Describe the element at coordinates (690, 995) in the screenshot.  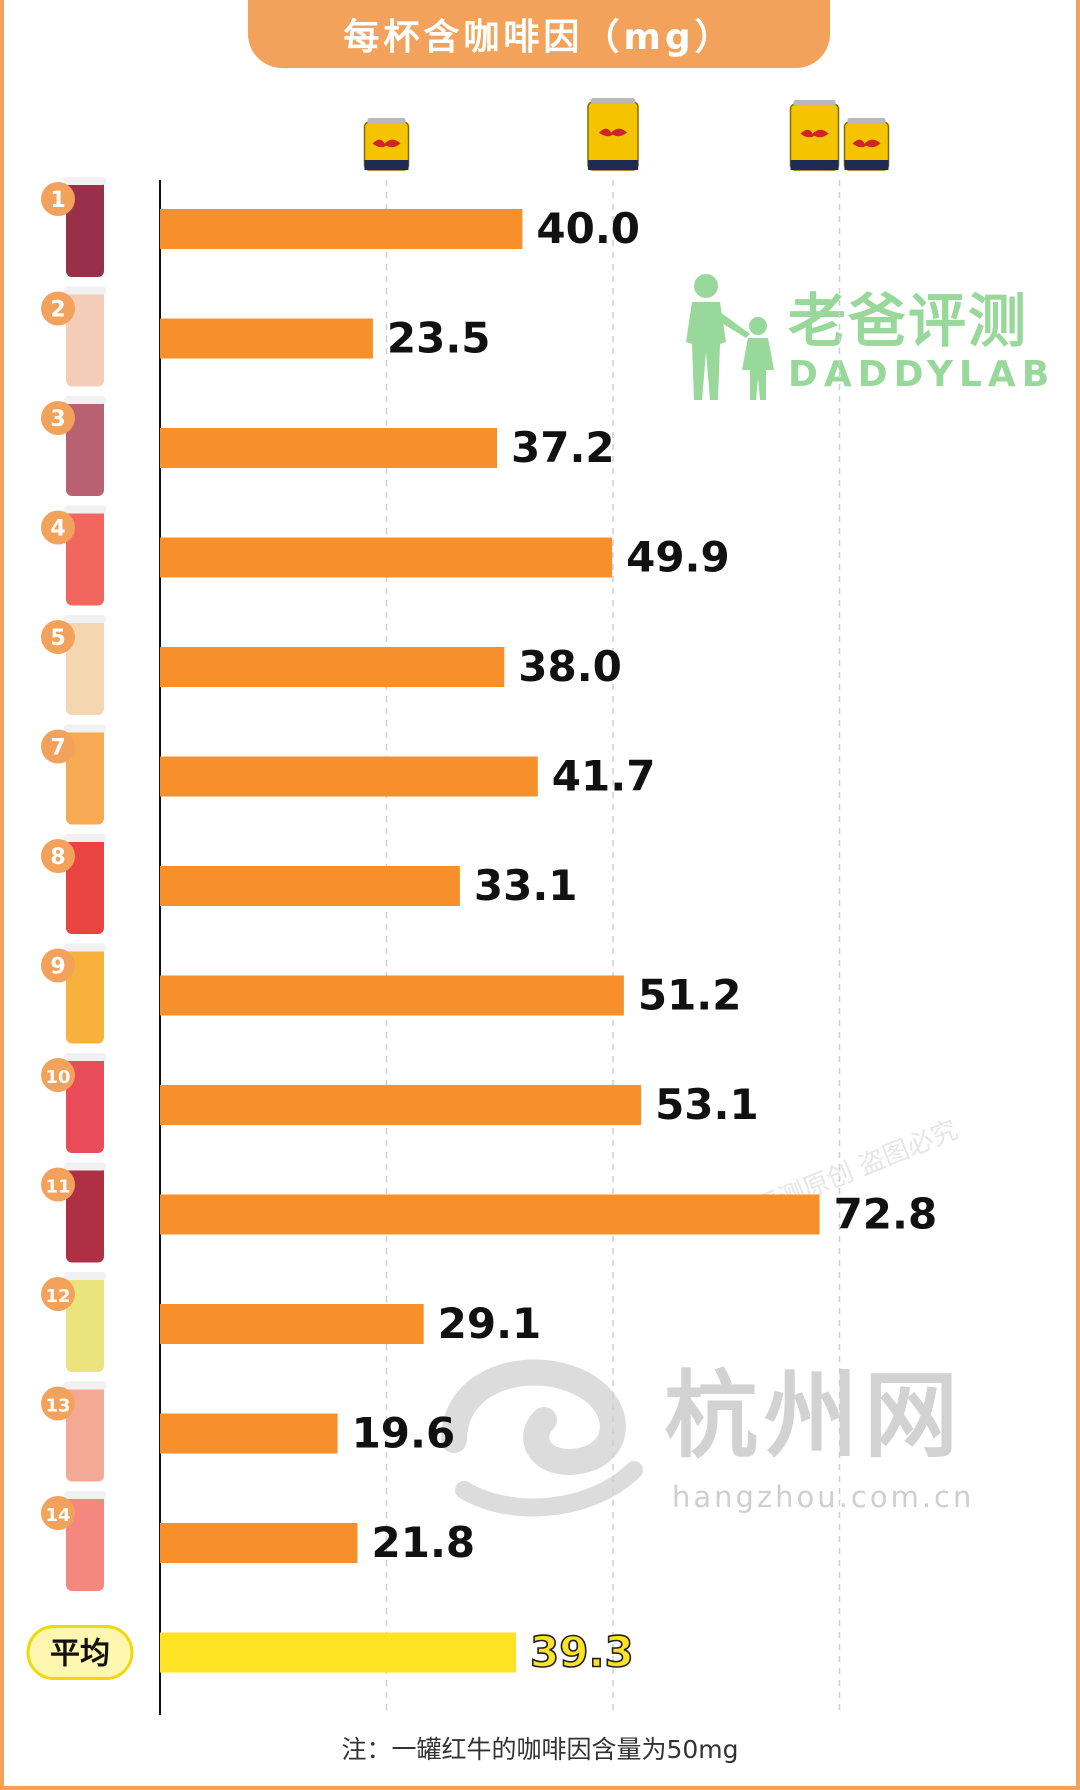
I see `bar-value-label: 51.2` at that location.